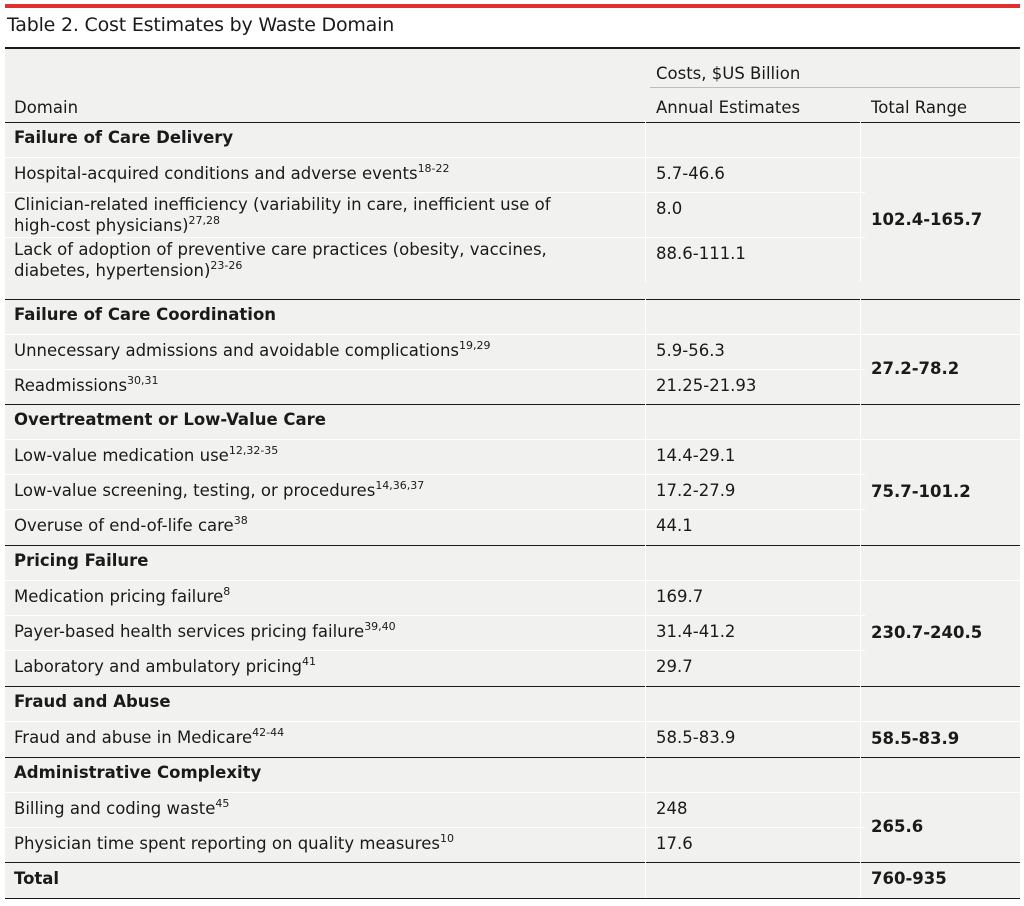 This screenshot has width=1024, height=906. I want to click on header-divider, so click(835, 87).